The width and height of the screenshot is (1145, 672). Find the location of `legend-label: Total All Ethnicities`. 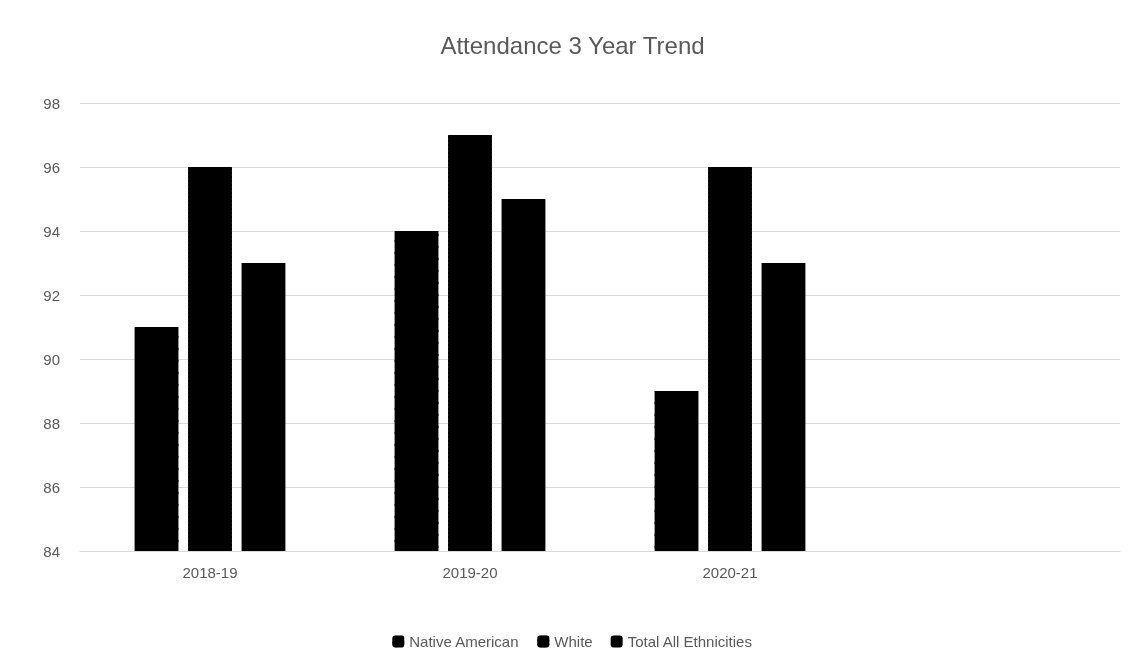

legend-label: Total All Ethnicities is located at coordinates (689, 641).